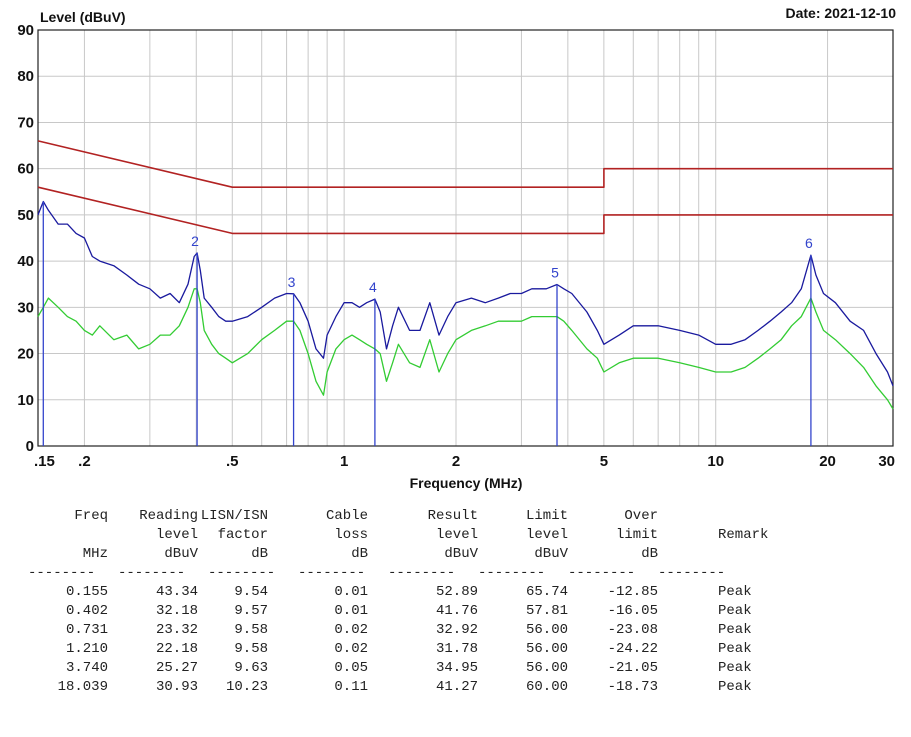 This screenshot has height=737, width=911. I want to click on table-cell: 9.63, so click(251, 668).